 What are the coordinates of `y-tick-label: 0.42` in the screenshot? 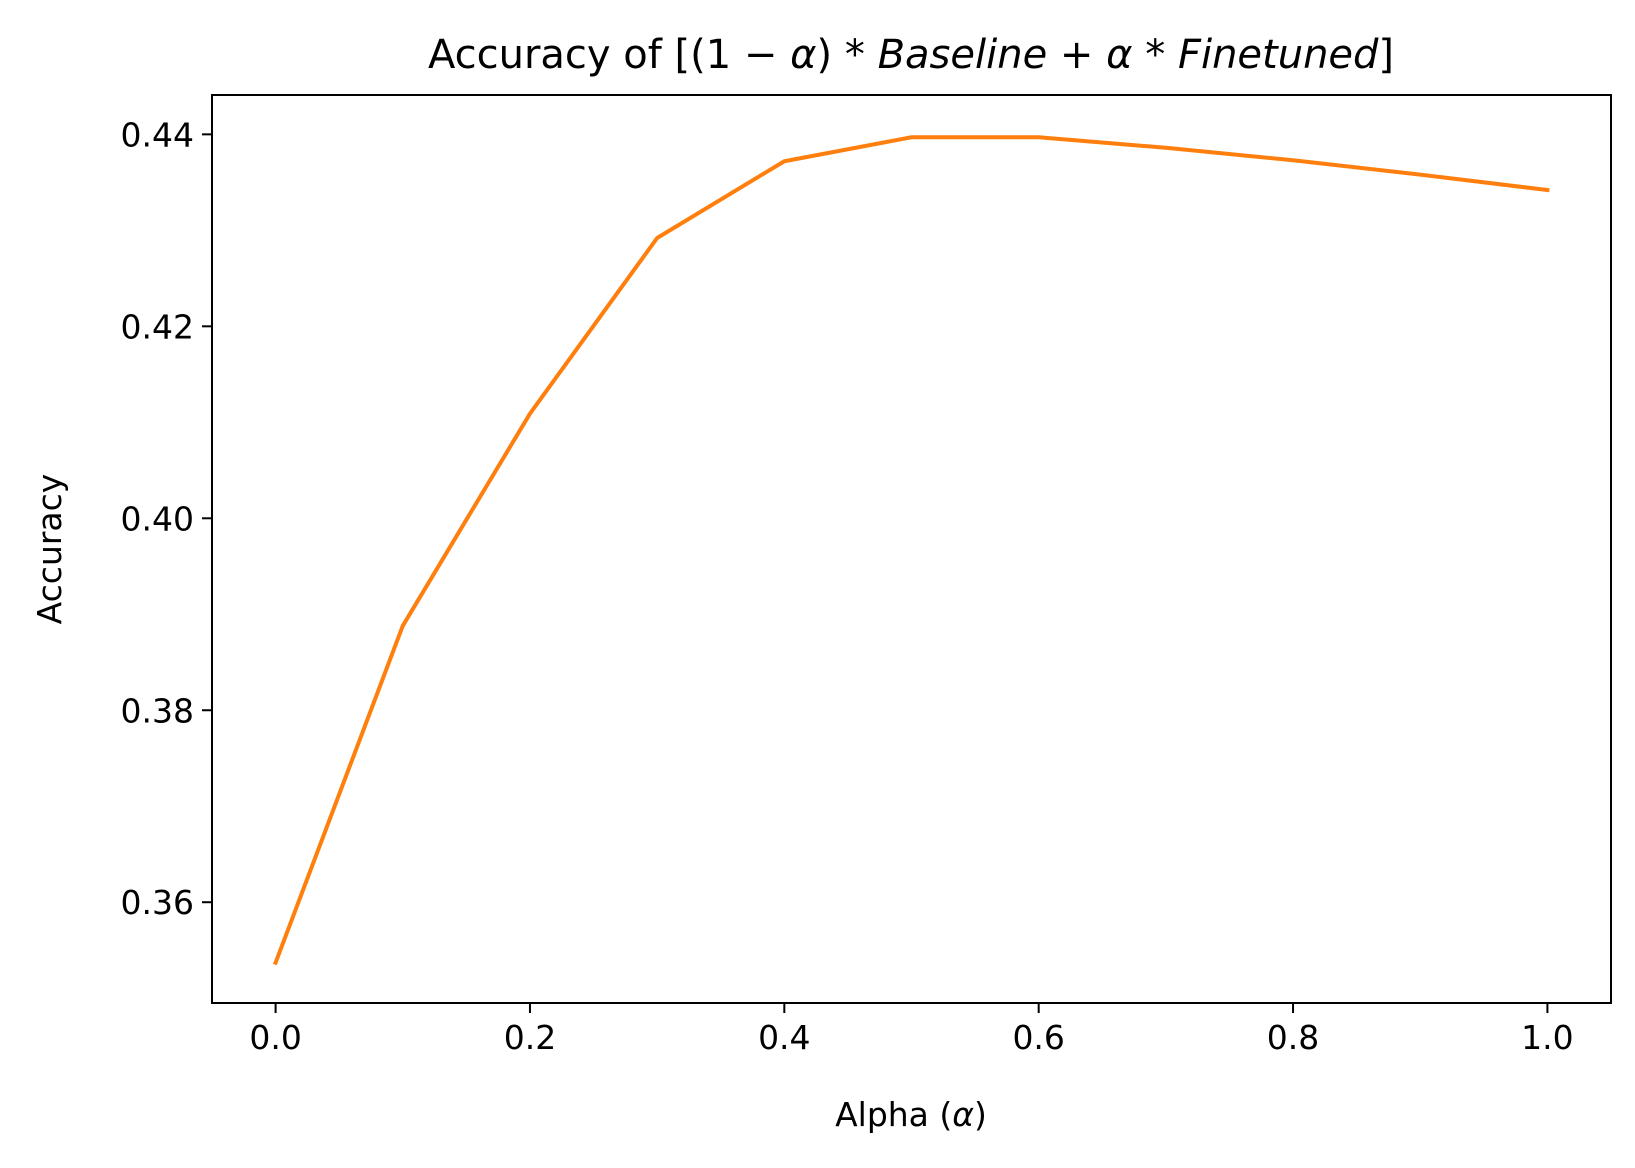 It's located at (157, 326).